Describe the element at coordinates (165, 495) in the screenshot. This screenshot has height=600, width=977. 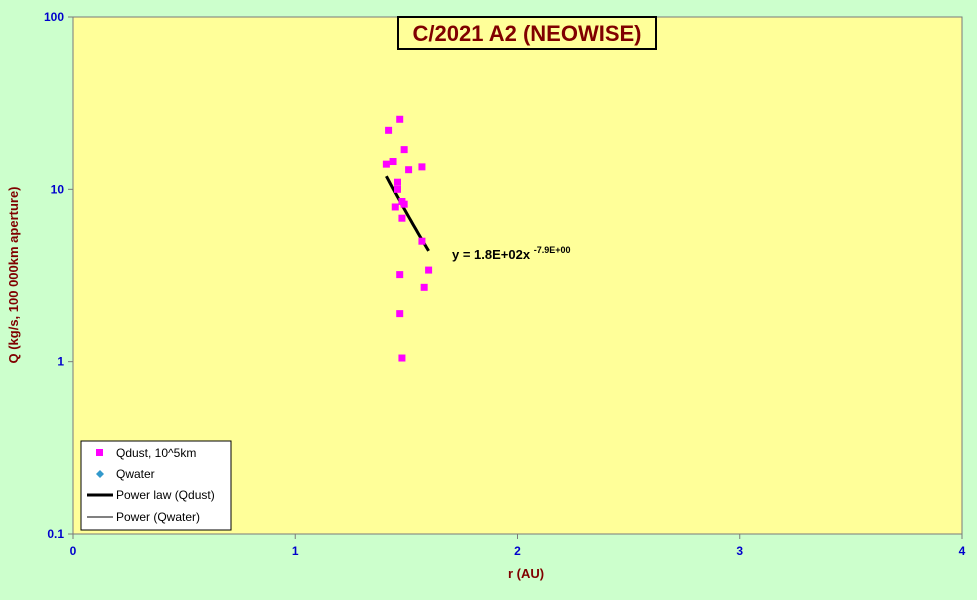
I see `legend-power-qdust-label: Power law (Qdust)` at that location.